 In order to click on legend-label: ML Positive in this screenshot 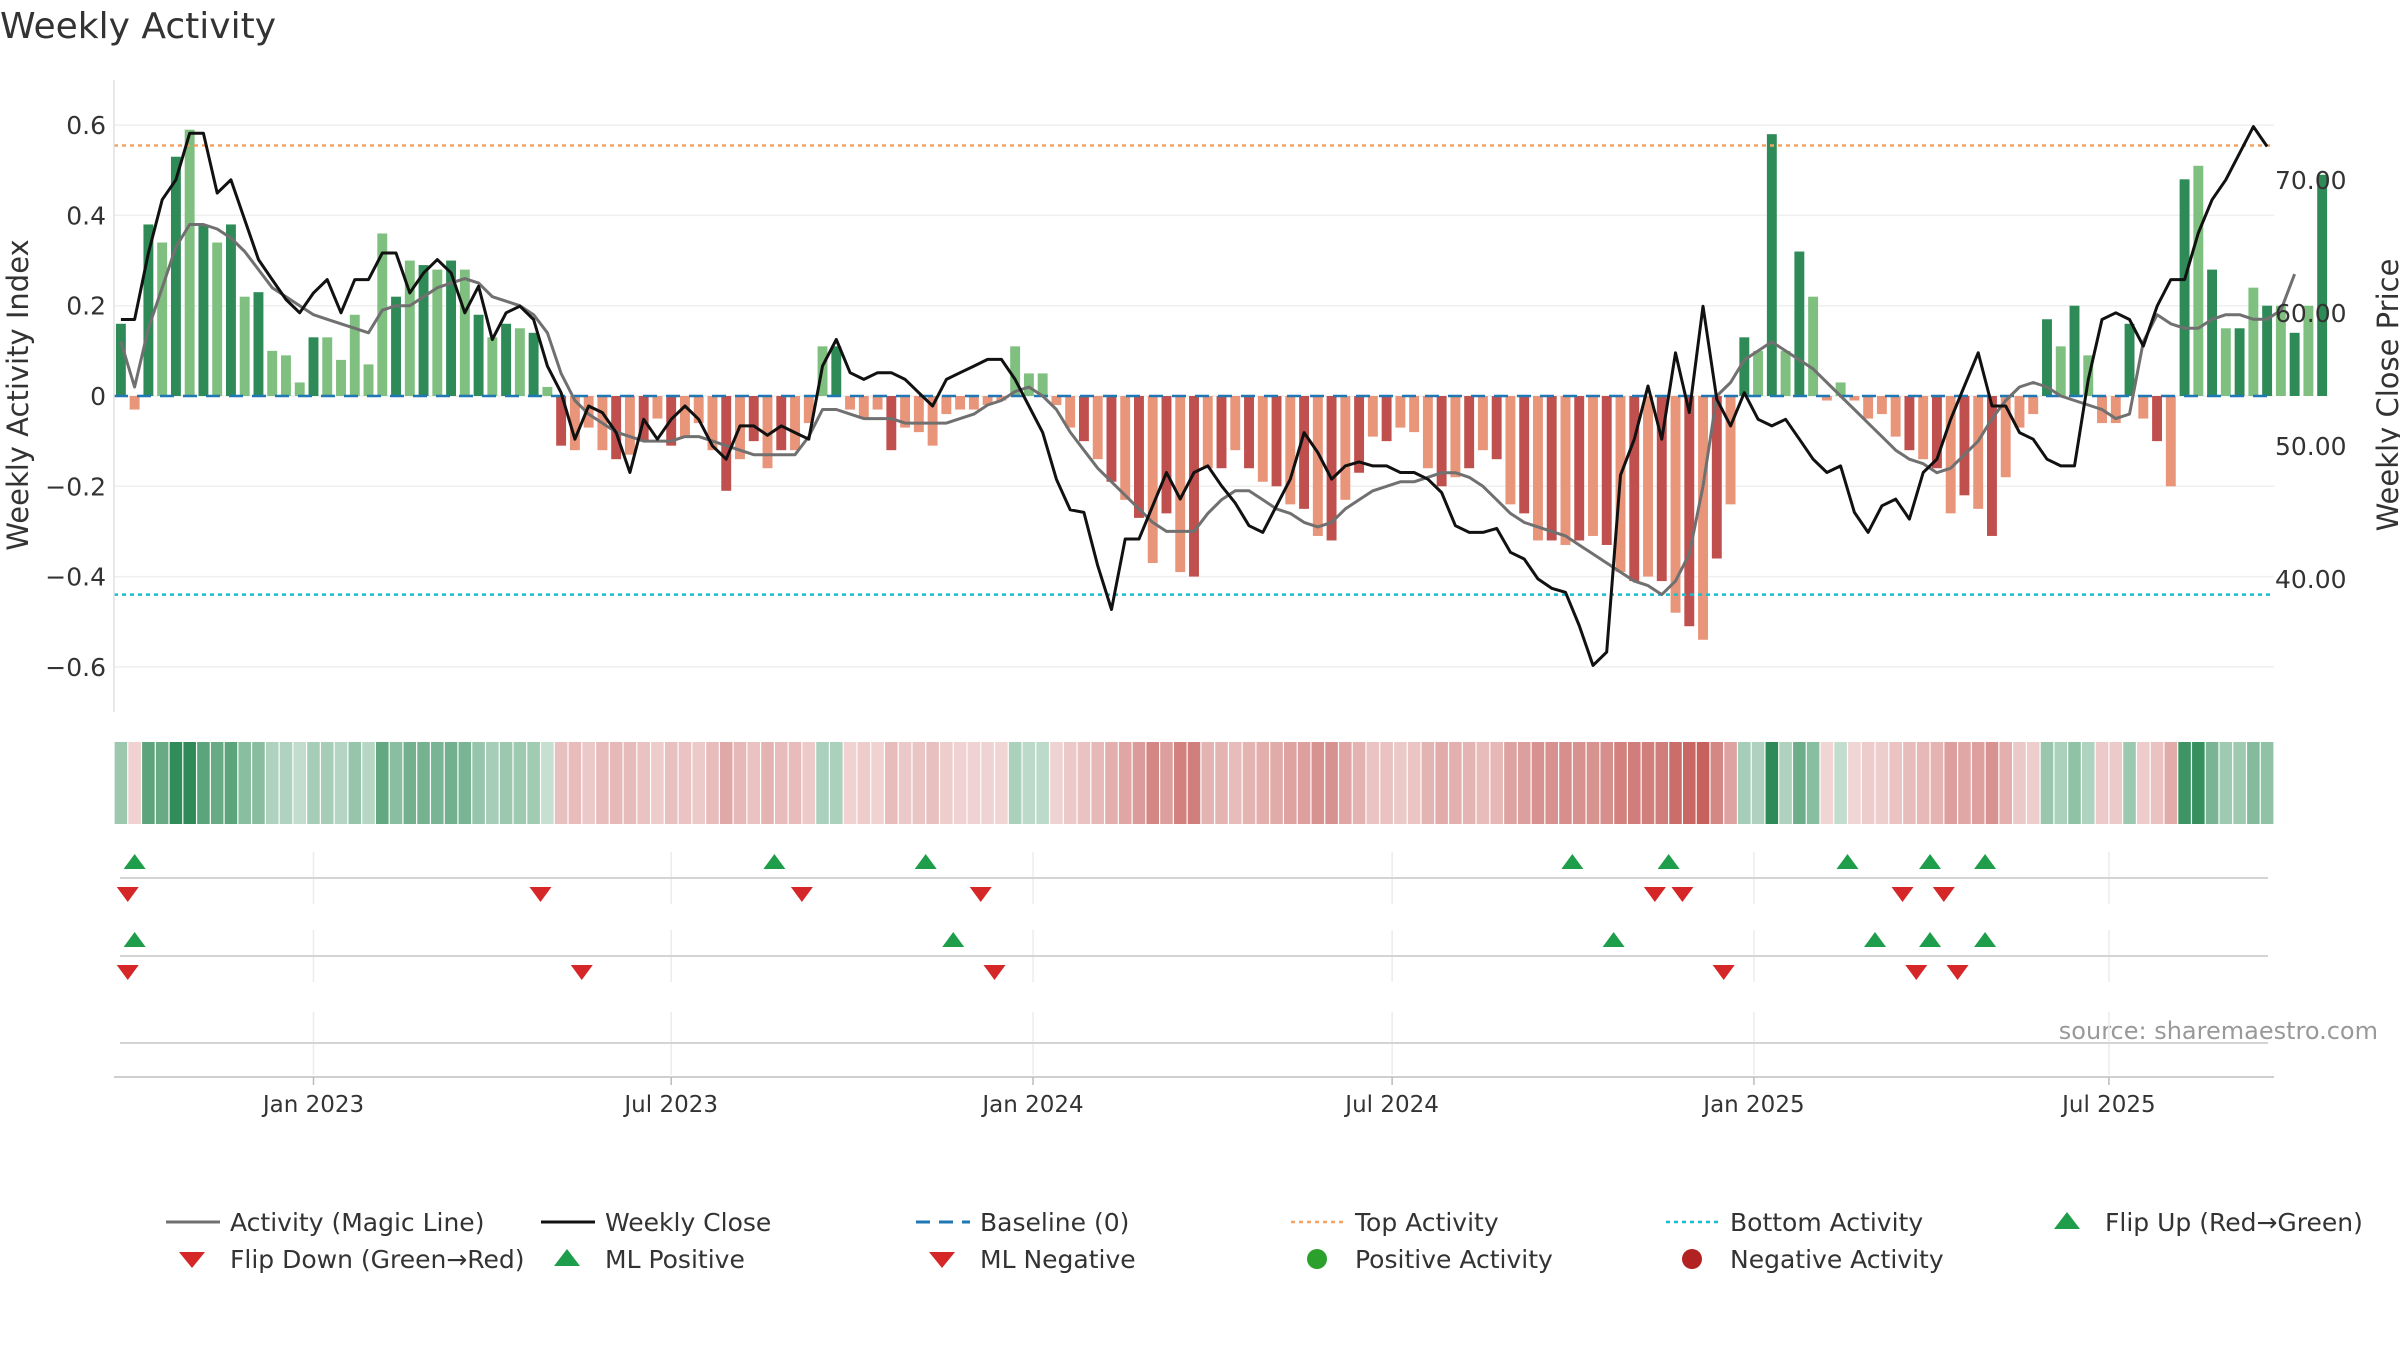, I will do `click(675, 1259)`.